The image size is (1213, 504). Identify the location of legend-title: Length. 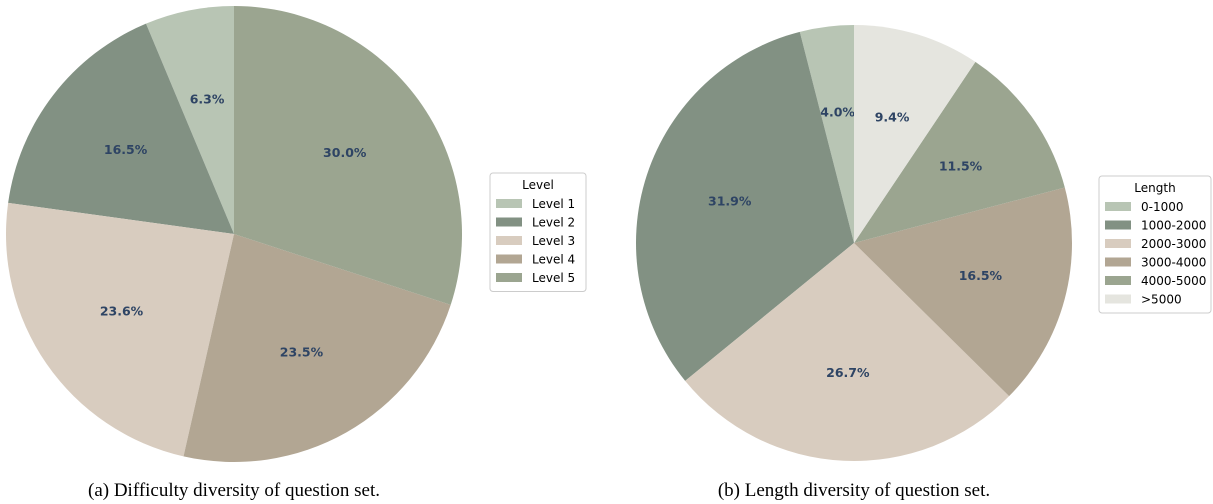
(1154, 188).